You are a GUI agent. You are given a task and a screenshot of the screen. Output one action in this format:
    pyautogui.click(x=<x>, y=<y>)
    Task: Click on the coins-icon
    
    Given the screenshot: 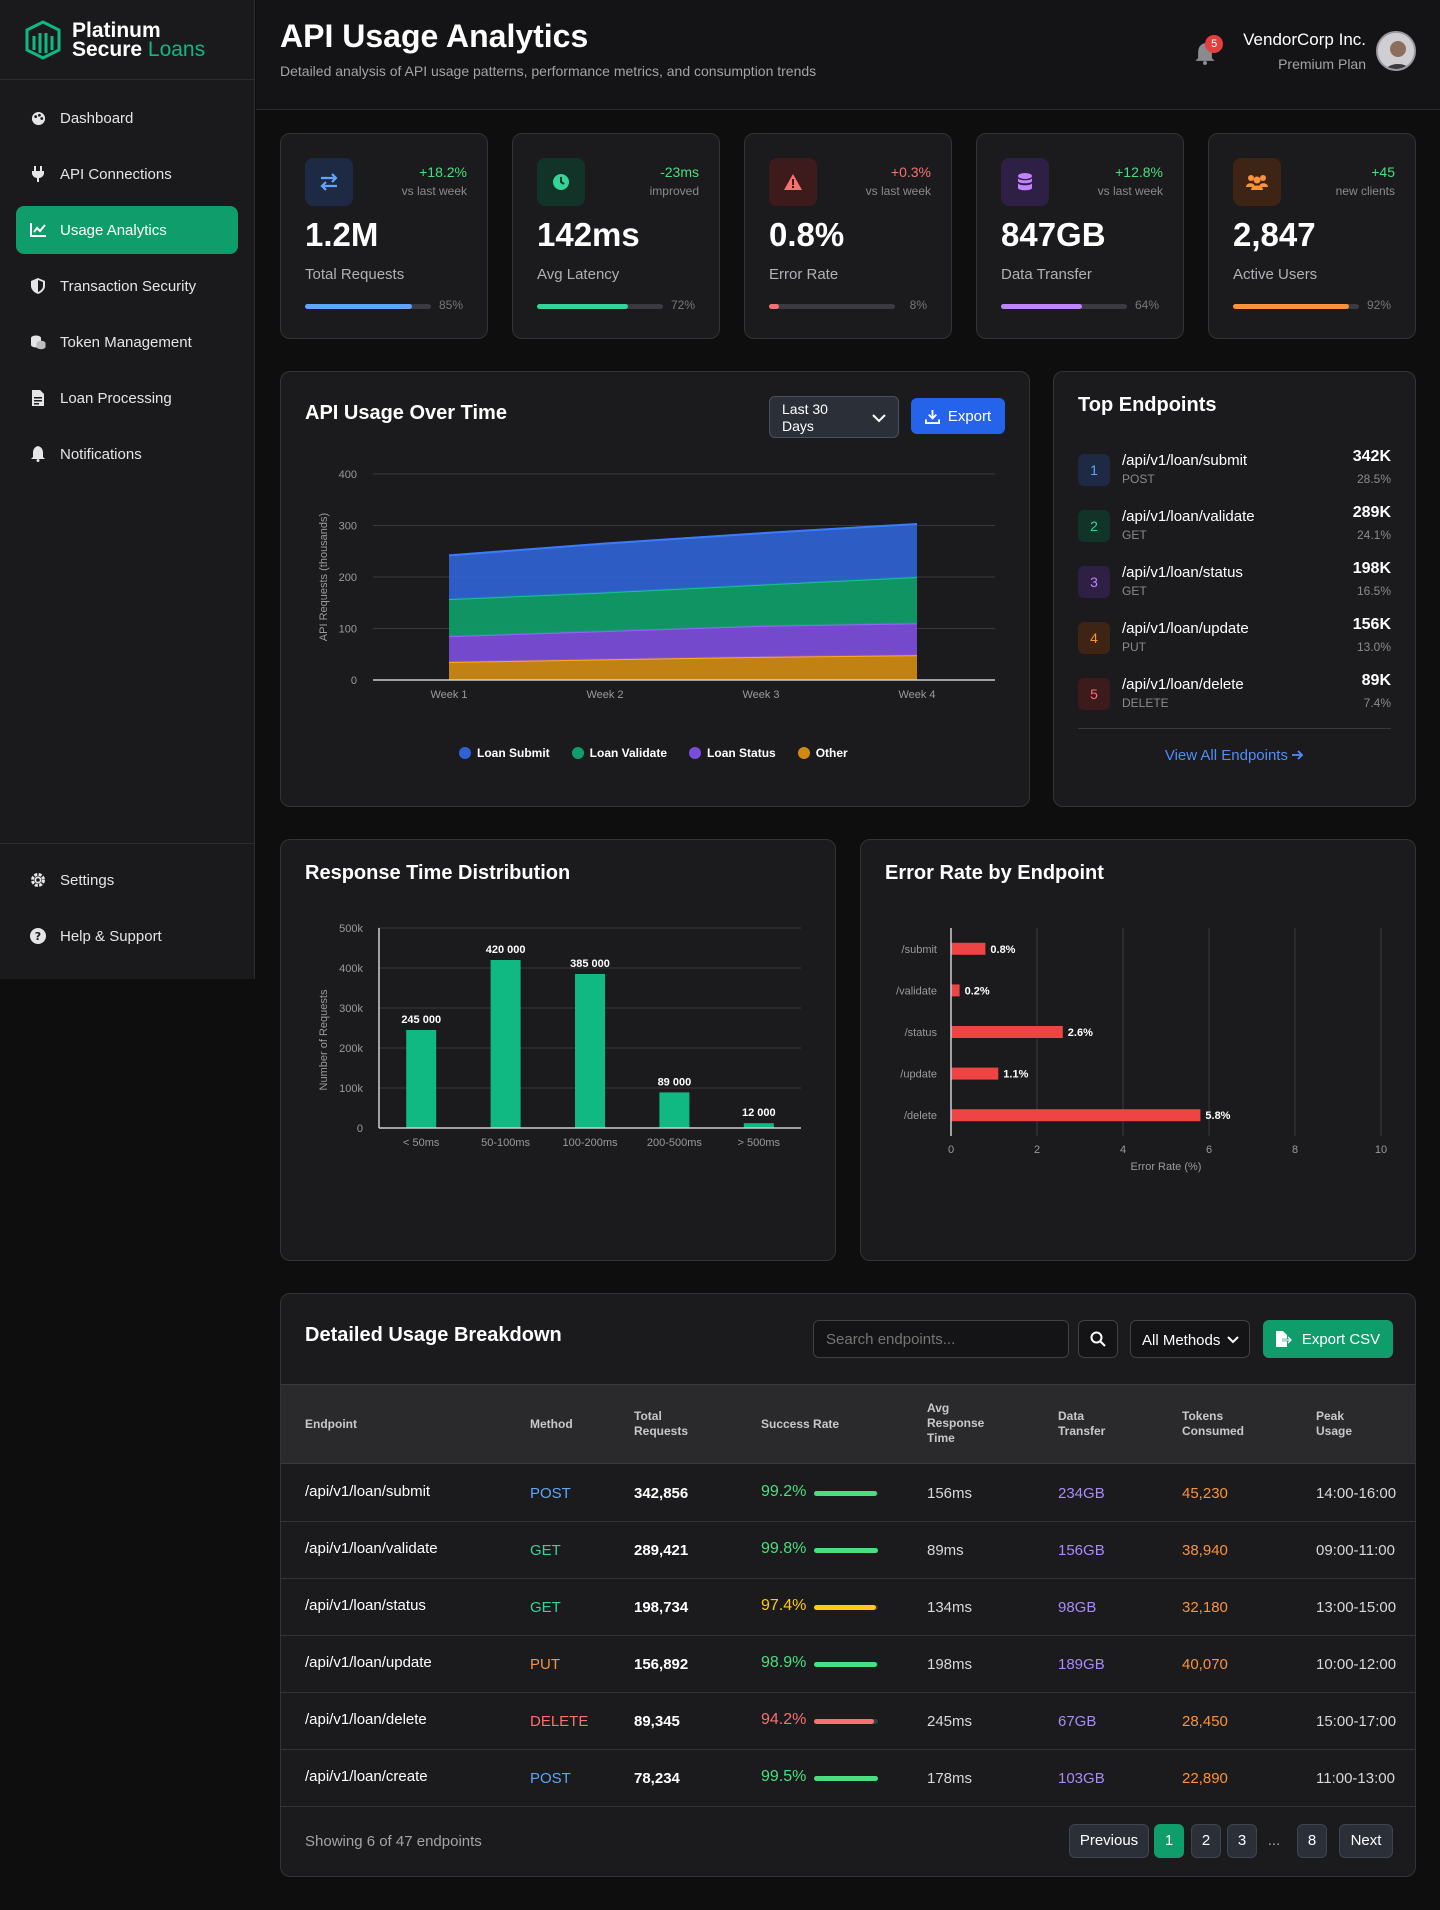 What is the action you would take?
    pyautogui.click(x=38, y=342)
    